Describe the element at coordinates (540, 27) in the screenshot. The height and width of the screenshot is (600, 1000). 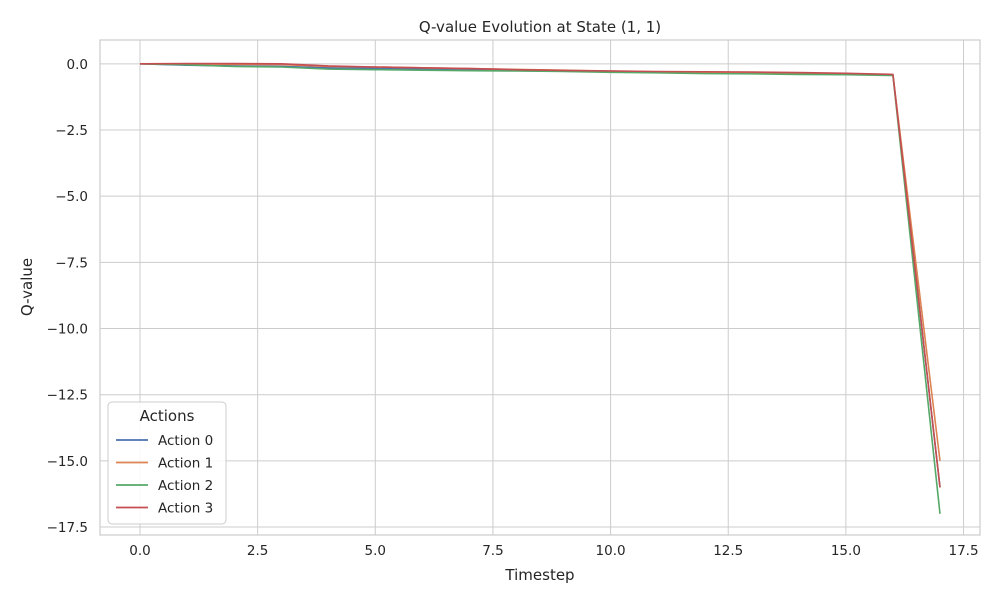
I see `chart-title: Q-value Evolution at State (1, 1)` at that location.